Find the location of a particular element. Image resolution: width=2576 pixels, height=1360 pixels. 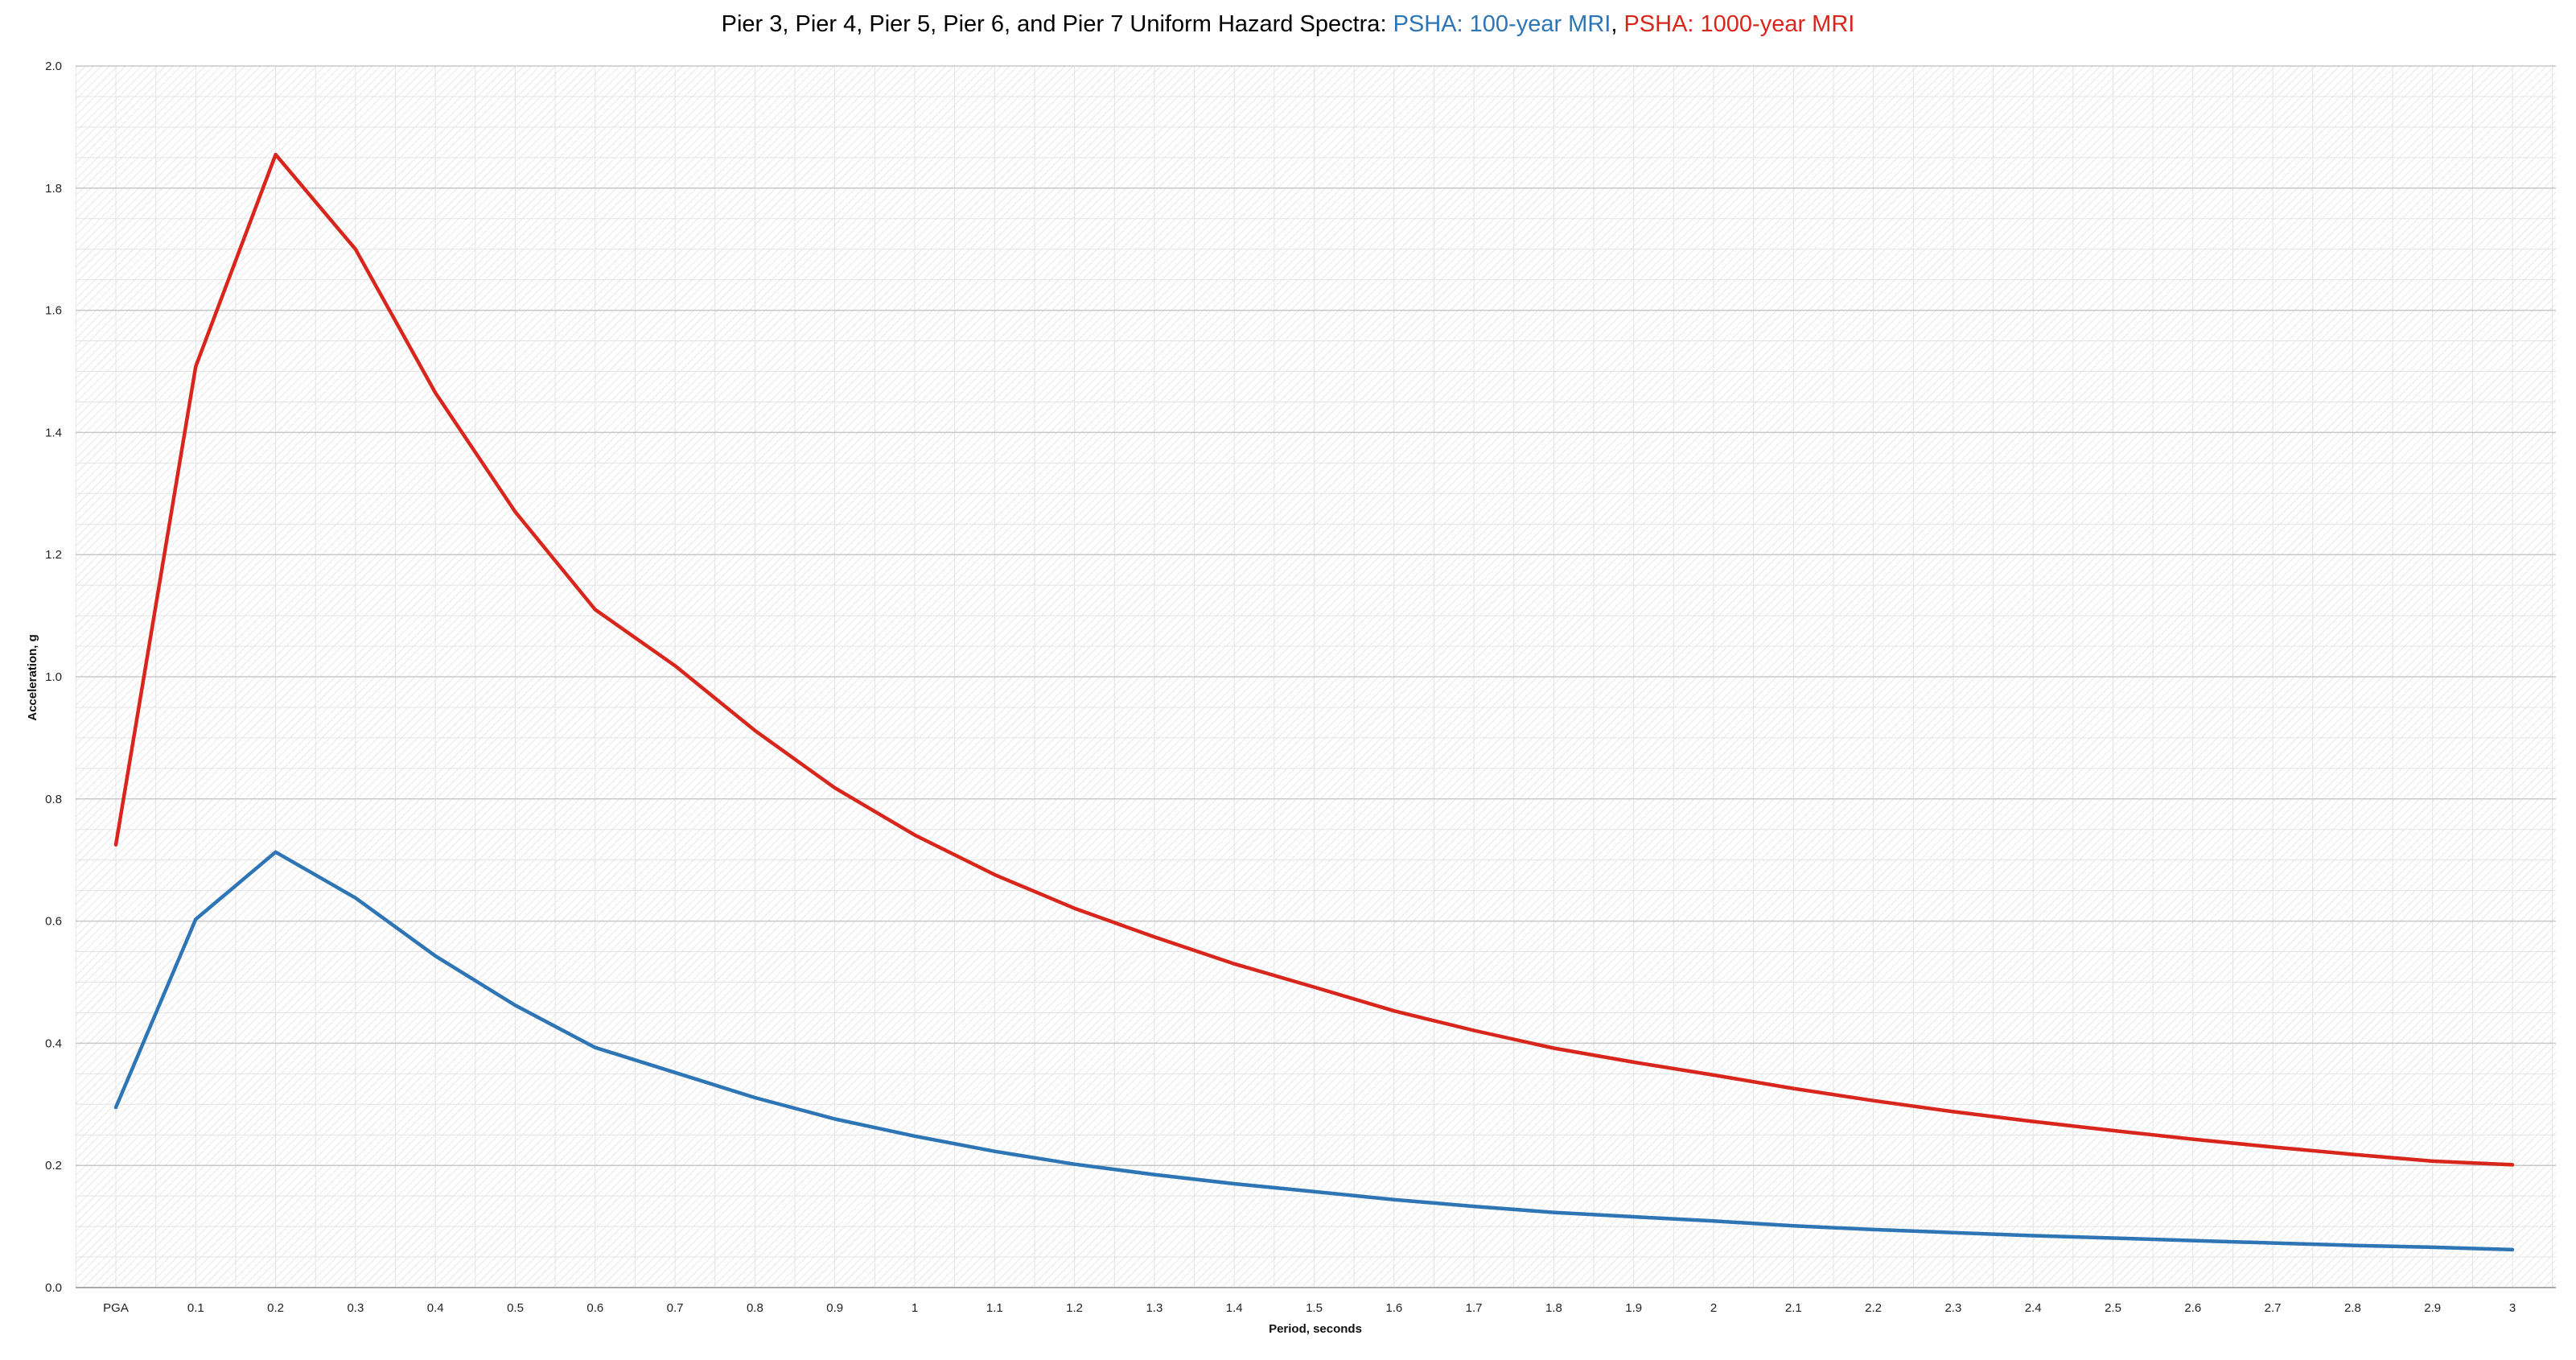

x-tick-label: 0.1 is located at coordinates (195, 1308).